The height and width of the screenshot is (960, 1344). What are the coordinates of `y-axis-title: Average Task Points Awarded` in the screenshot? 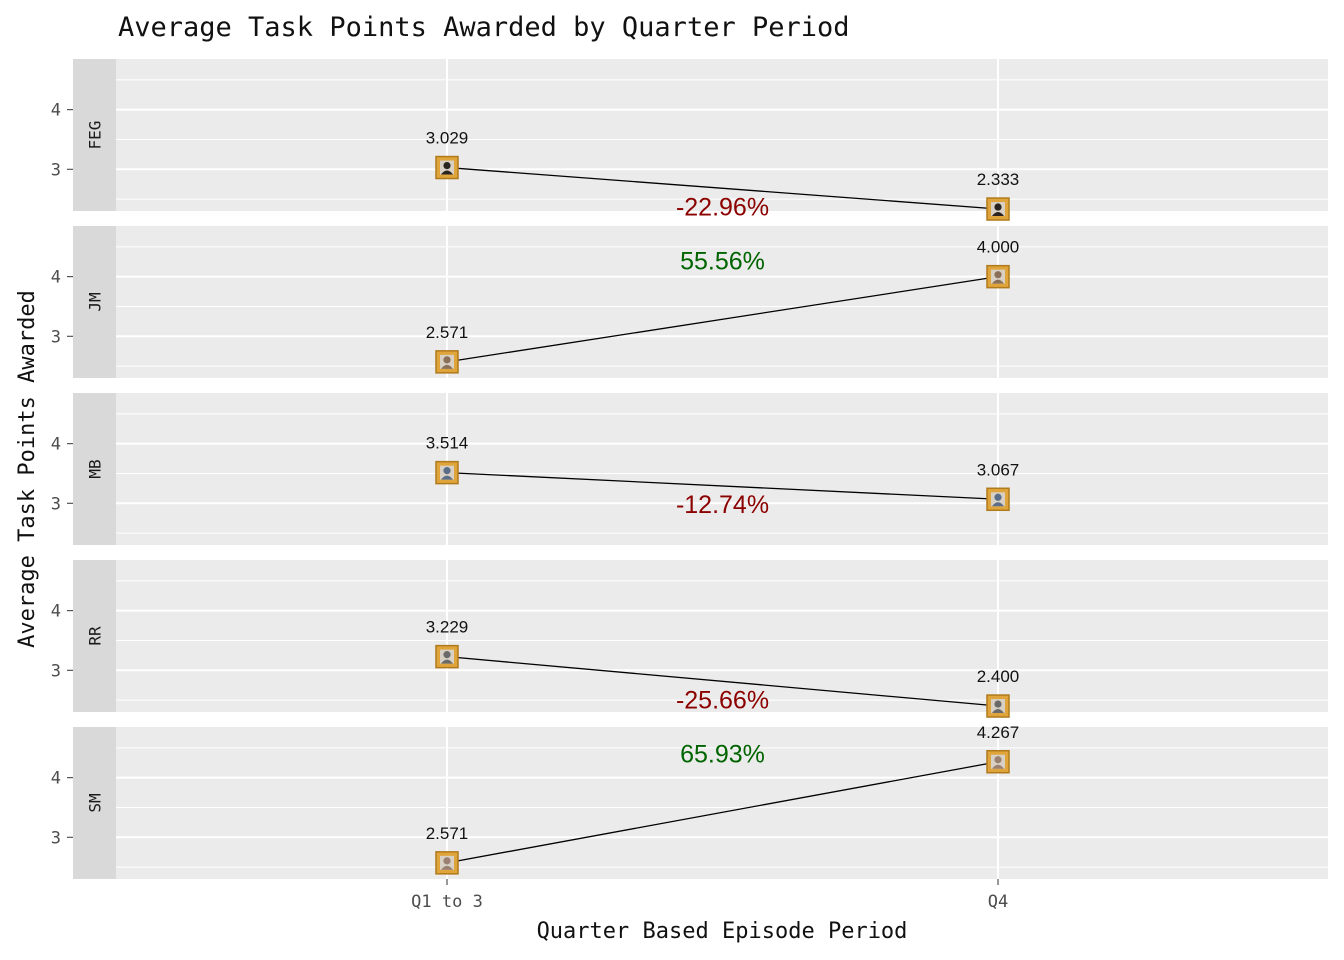 It's located at (27, 469).